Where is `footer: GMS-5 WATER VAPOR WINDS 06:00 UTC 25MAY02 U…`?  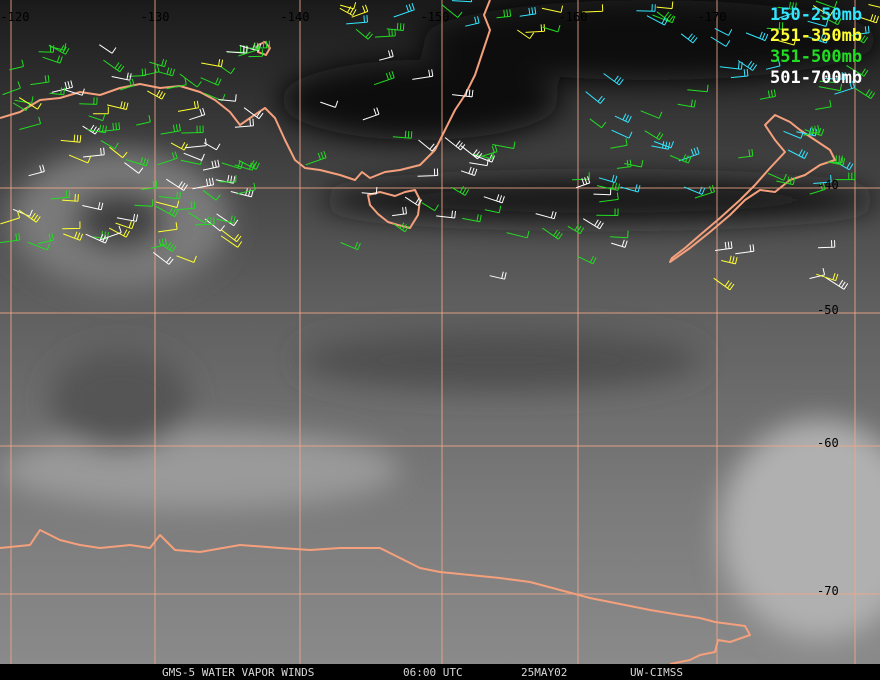
footer: GMS-5 WATER VAPOR WINDS 06:00 UTC 25MAY02 U… is located at coordinates (422, 672).